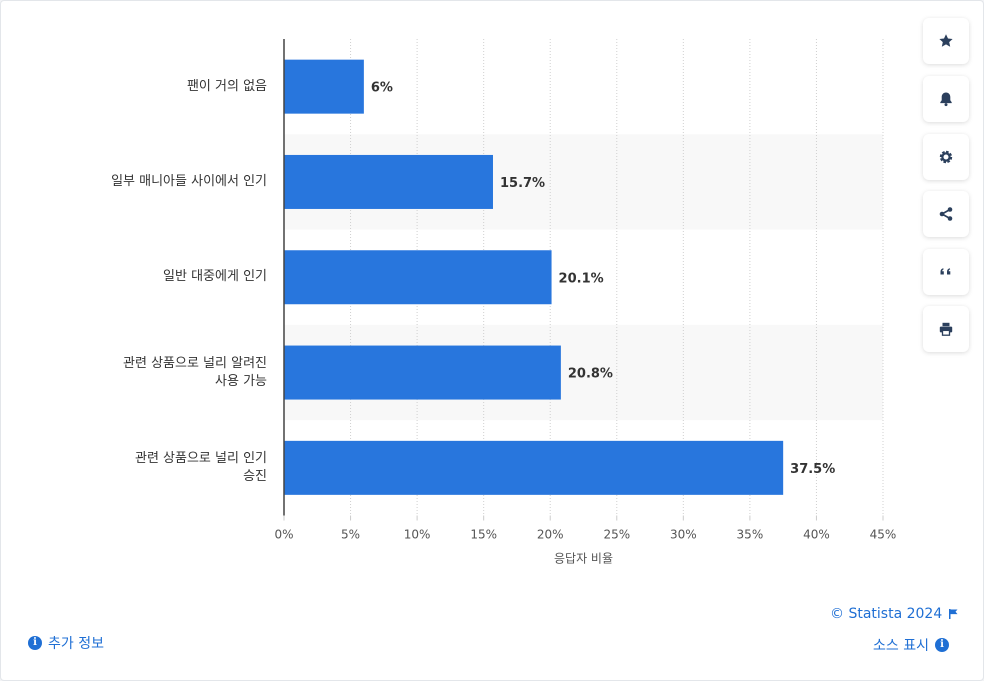 This screenshot has width=984, height=681. I want to click on gear-icon, so click(946, 157).